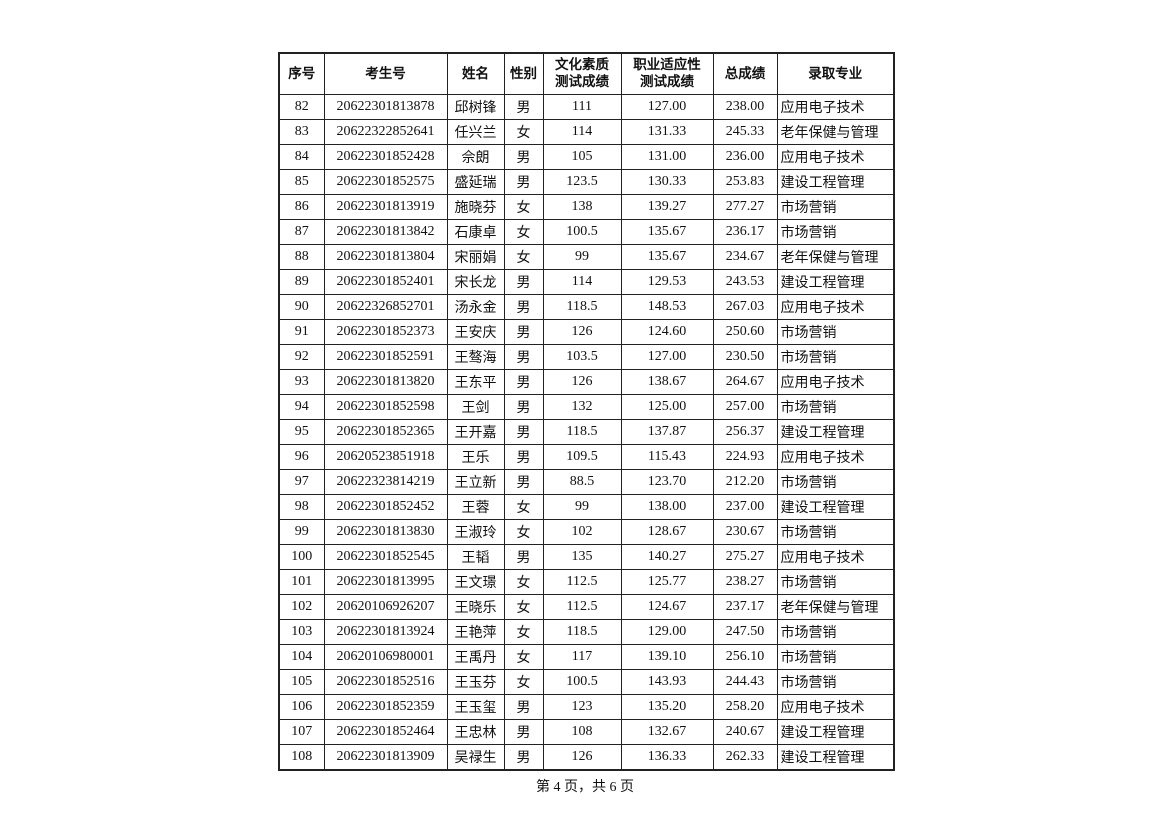 This screenshot has width=1170, height=827. I want to click on header-col-aptitude-score: 职业适应性 测试成绩, so click(667, 73).